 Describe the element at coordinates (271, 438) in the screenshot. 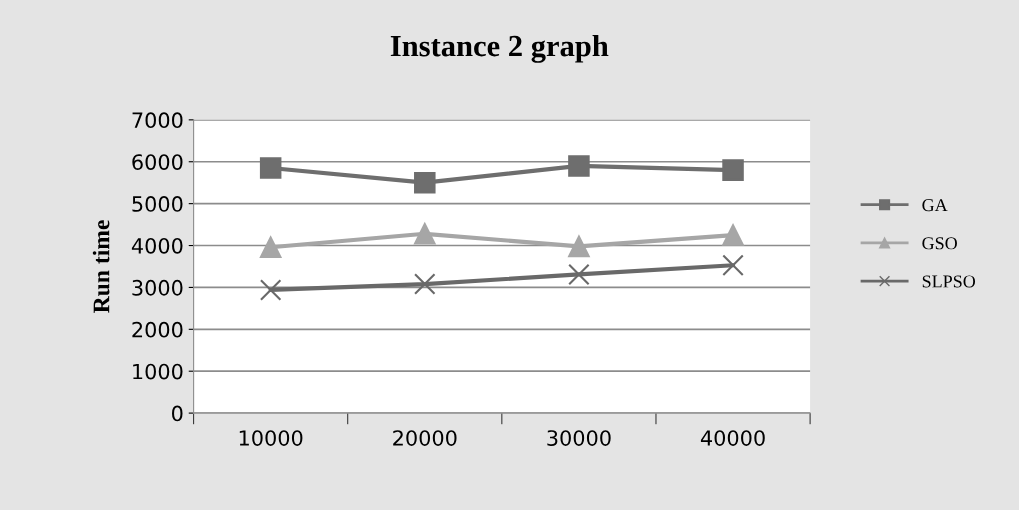

I see `x-tick-label: 10000` at that location.